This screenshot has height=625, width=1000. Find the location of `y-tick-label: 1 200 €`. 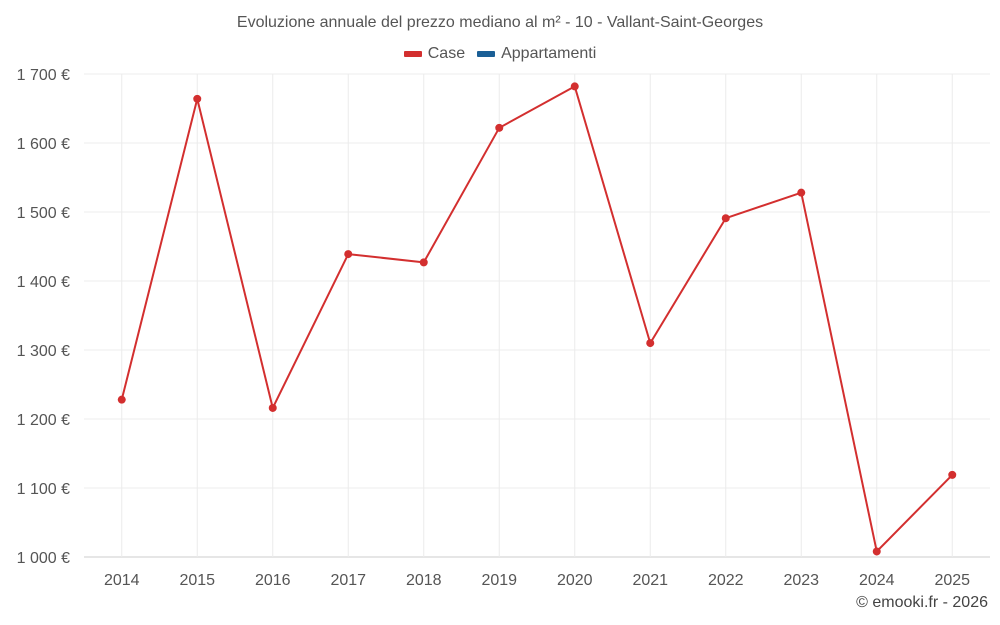

y-tick-label: 1 200 € is located at coordinates (43, 420).